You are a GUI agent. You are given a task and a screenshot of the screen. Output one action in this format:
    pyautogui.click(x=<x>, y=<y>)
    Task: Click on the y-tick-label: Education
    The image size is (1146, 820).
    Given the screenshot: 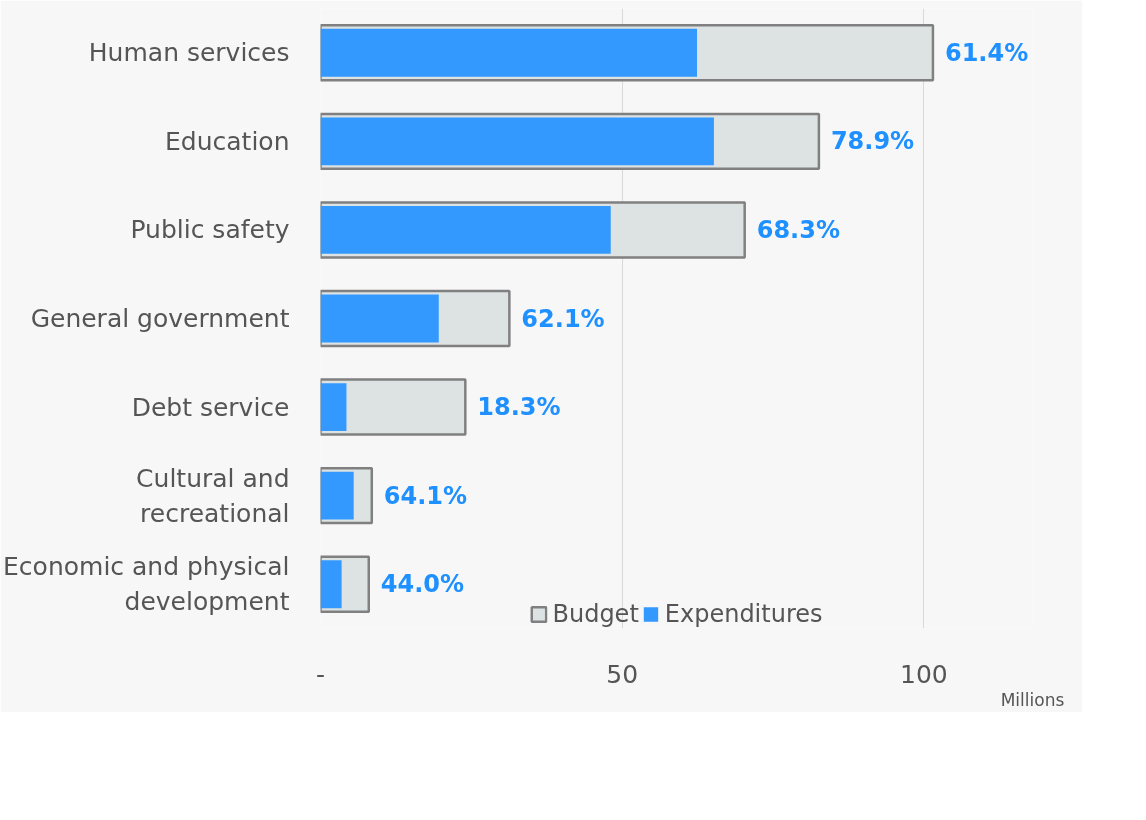 What is the action you would take?
    pyautogui.click(x=227, y=141)
    